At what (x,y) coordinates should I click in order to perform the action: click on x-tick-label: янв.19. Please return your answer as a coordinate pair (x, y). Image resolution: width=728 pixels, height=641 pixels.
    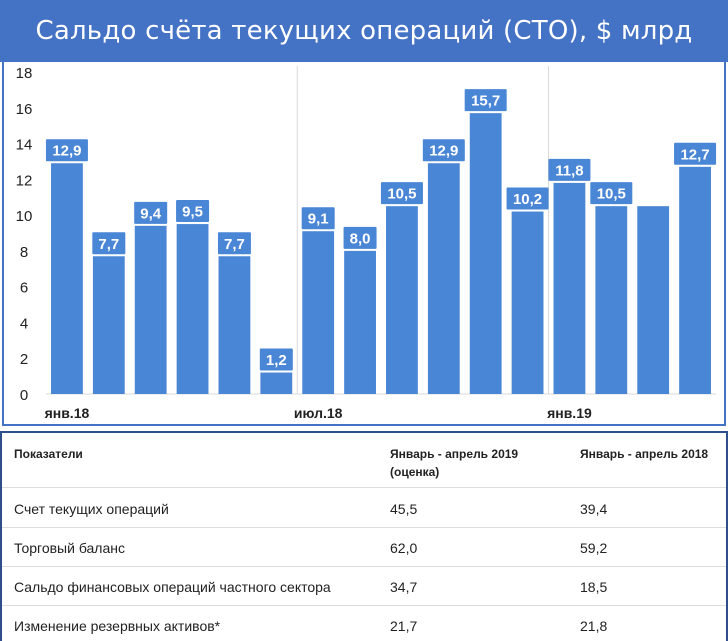
    Looking at the image, I should click on (569, 413).